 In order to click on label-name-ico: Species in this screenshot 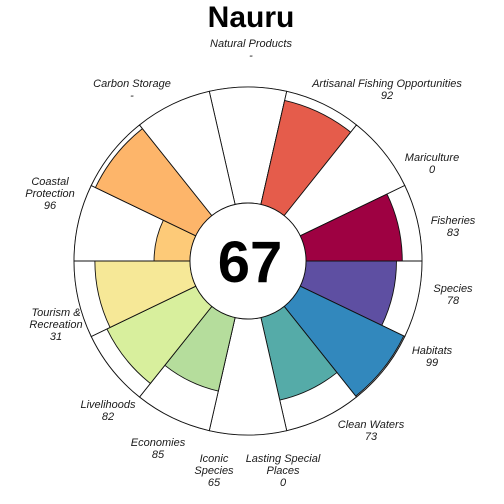, I will do `click(214, 471)`.